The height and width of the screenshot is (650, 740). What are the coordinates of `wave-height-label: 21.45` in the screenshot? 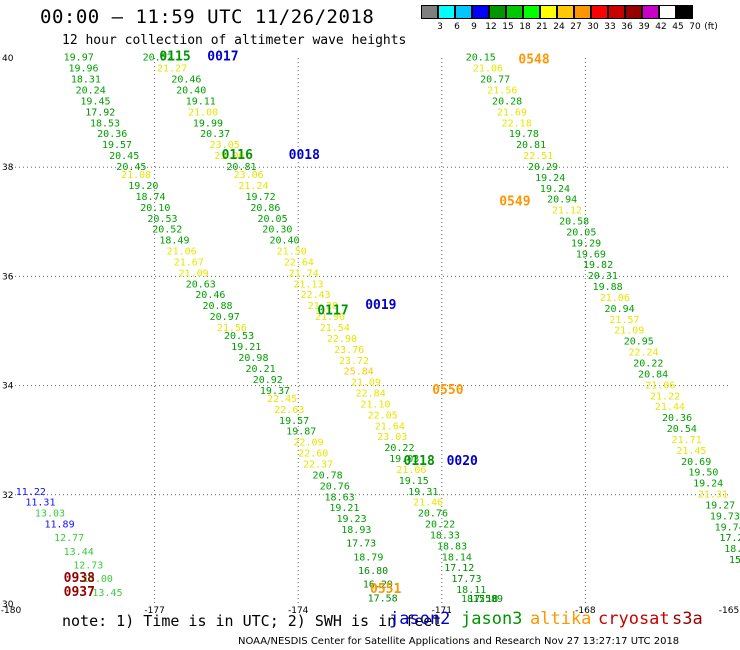 It's located at (691, 451).